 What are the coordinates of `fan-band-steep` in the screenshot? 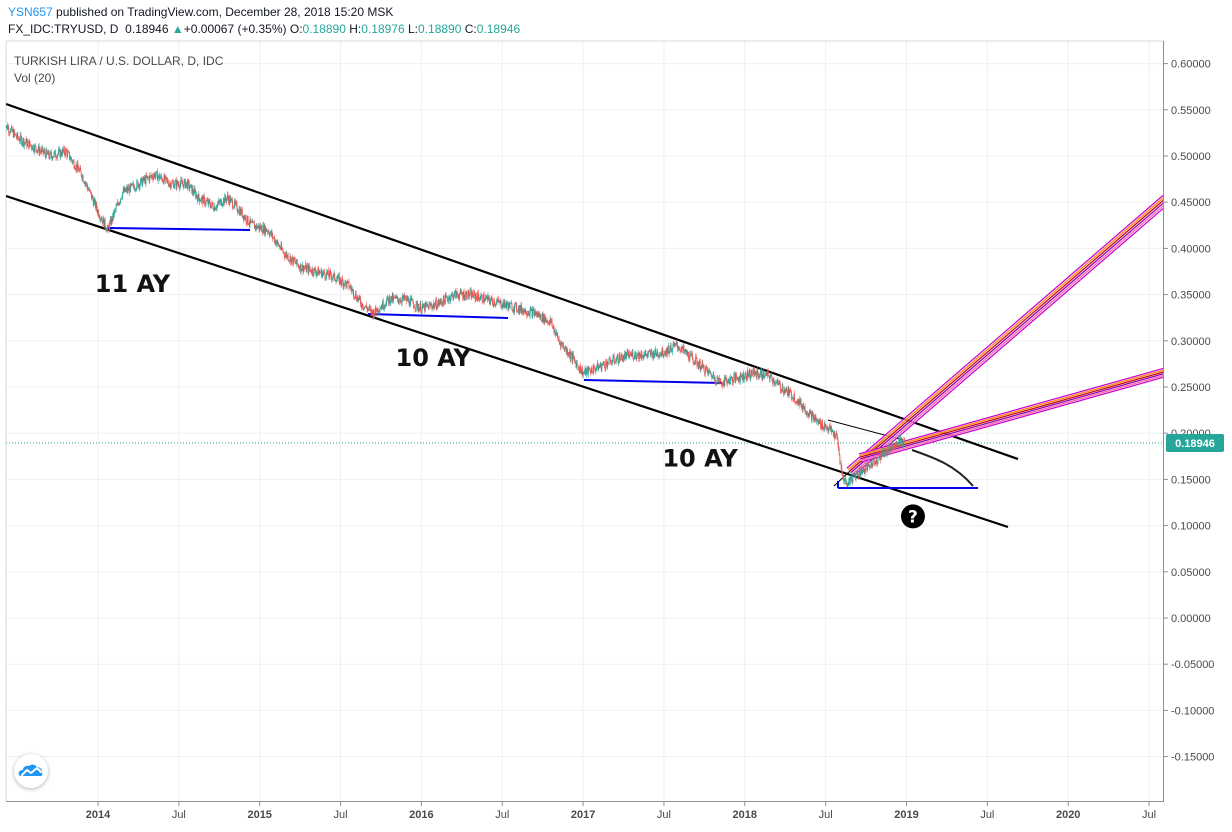 It's located at (1010, 334).